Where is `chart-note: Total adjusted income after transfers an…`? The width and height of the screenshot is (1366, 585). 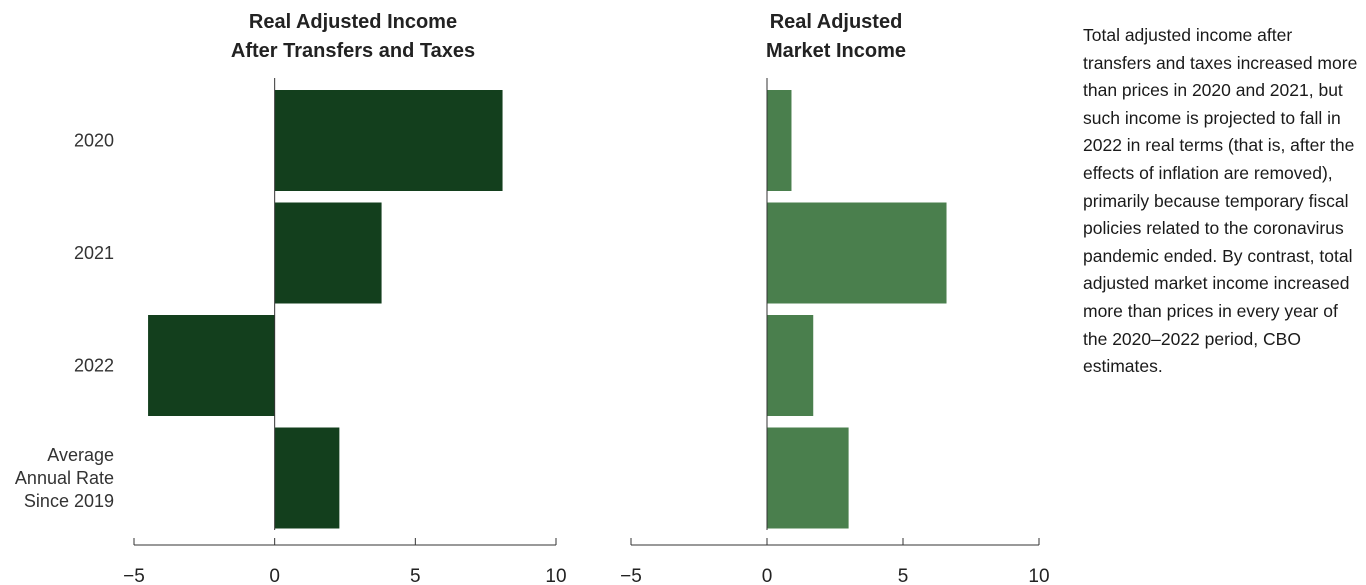 chart-note: Total adjusted income after transfers an… is located at coordinates (1220, 201).